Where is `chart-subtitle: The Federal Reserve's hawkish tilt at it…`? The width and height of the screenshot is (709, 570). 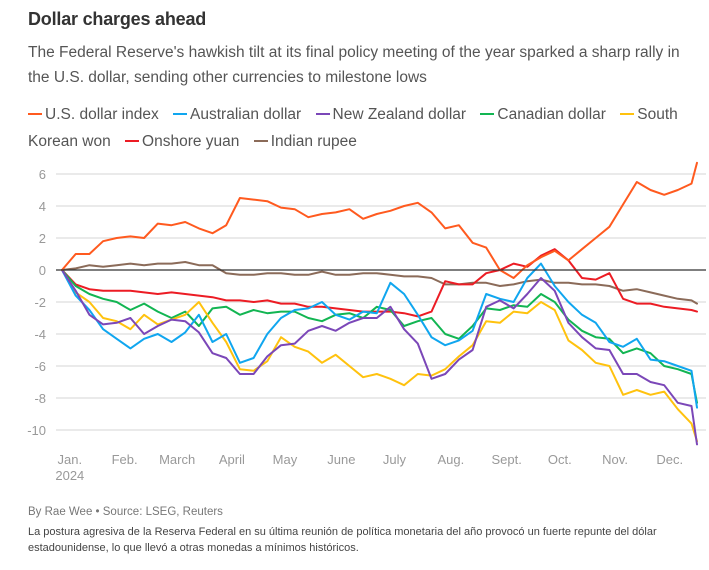 chart-subtitle: The Federal Reserve's hawkish tilt at it… is located at coordinates (354, 65).